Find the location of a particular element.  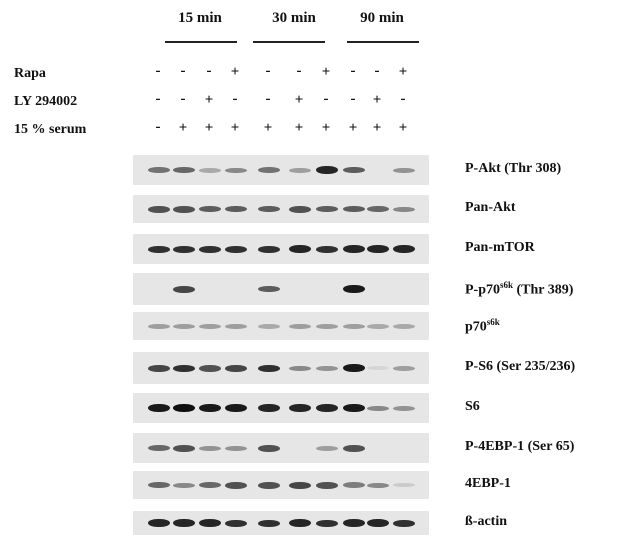

blot-label-main: ß-actin is located at coordinates (486, 521).